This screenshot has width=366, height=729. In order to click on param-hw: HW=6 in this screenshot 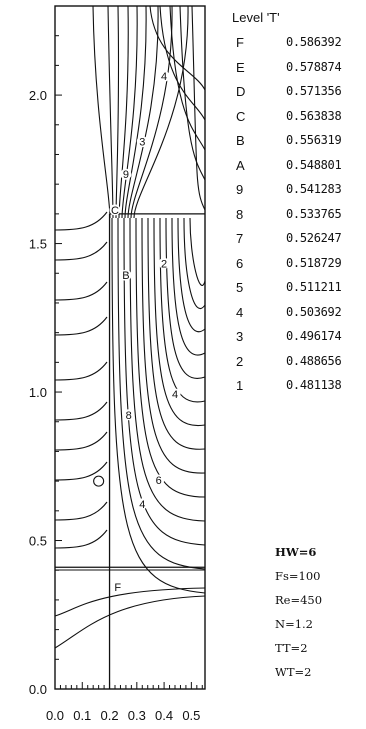, I will do `click(296, 552)`.